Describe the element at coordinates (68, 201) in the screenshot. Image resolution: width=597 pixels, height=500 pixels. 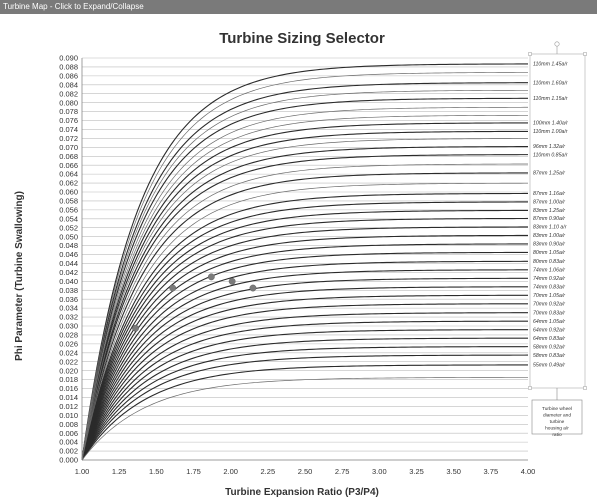
I see `y-tick-label: 0.058` at that location.